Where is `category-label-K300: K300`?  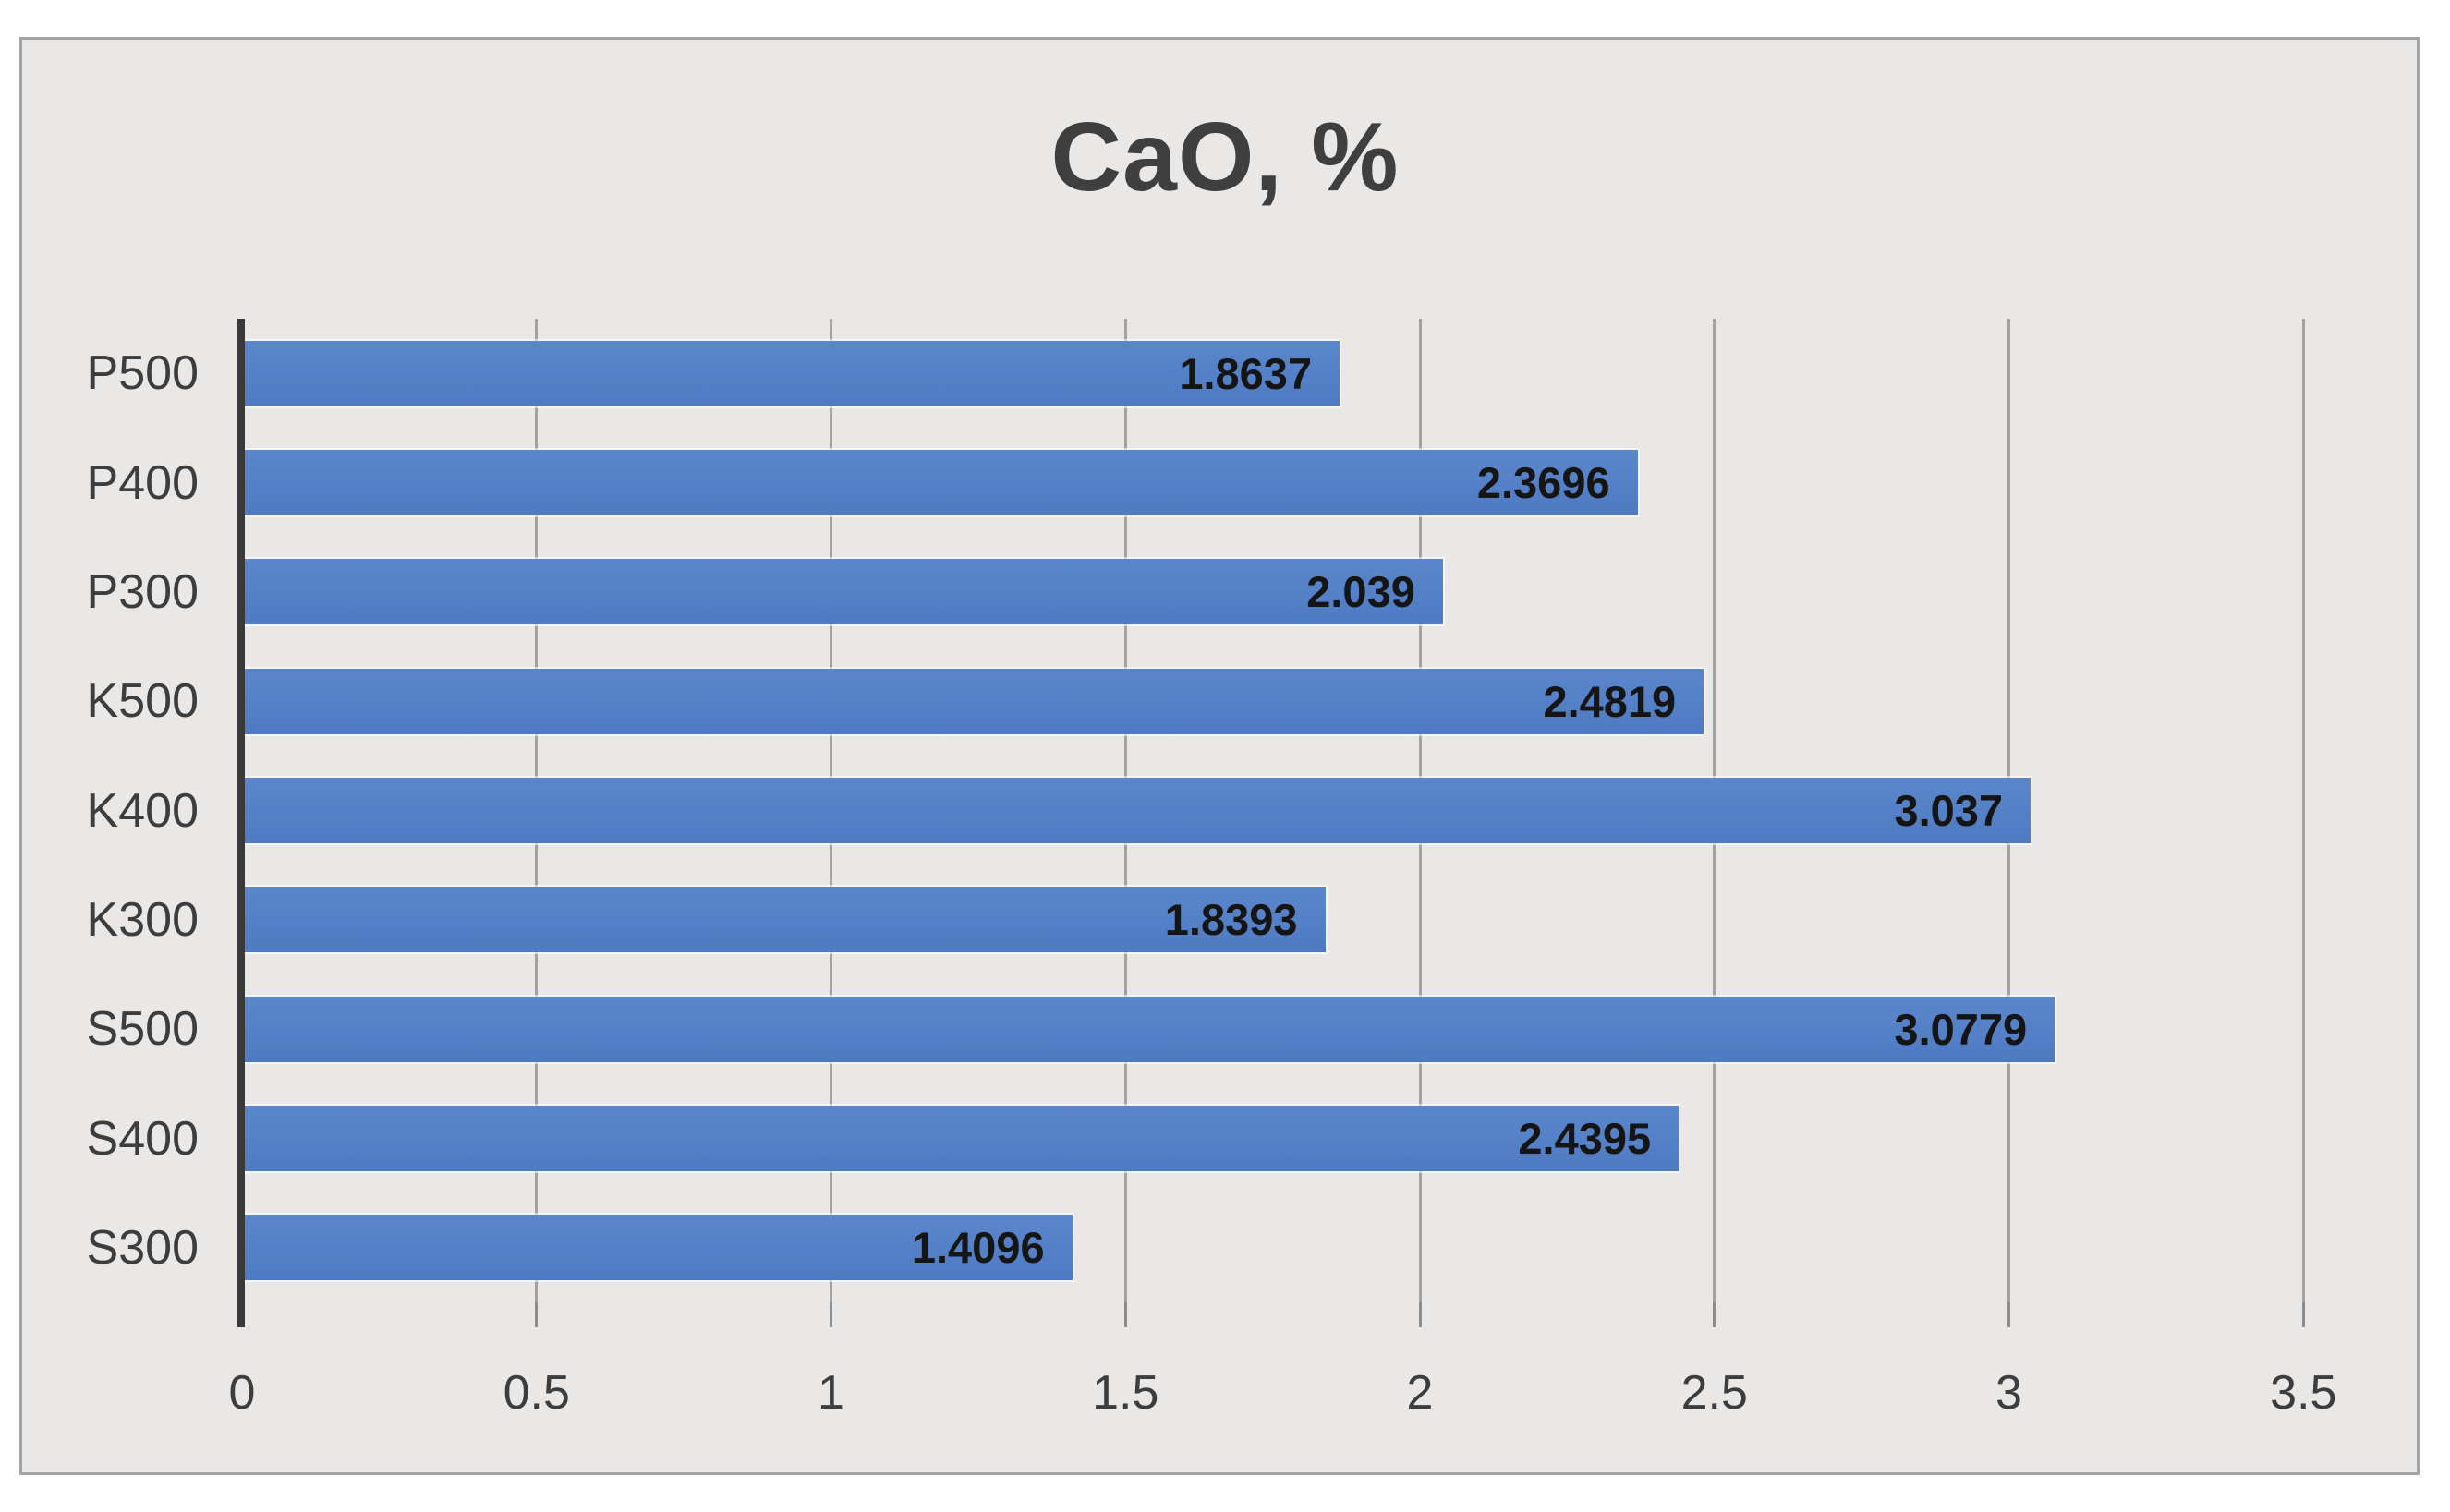
category-label-K300: K300 is located at coordinates (143, 919).